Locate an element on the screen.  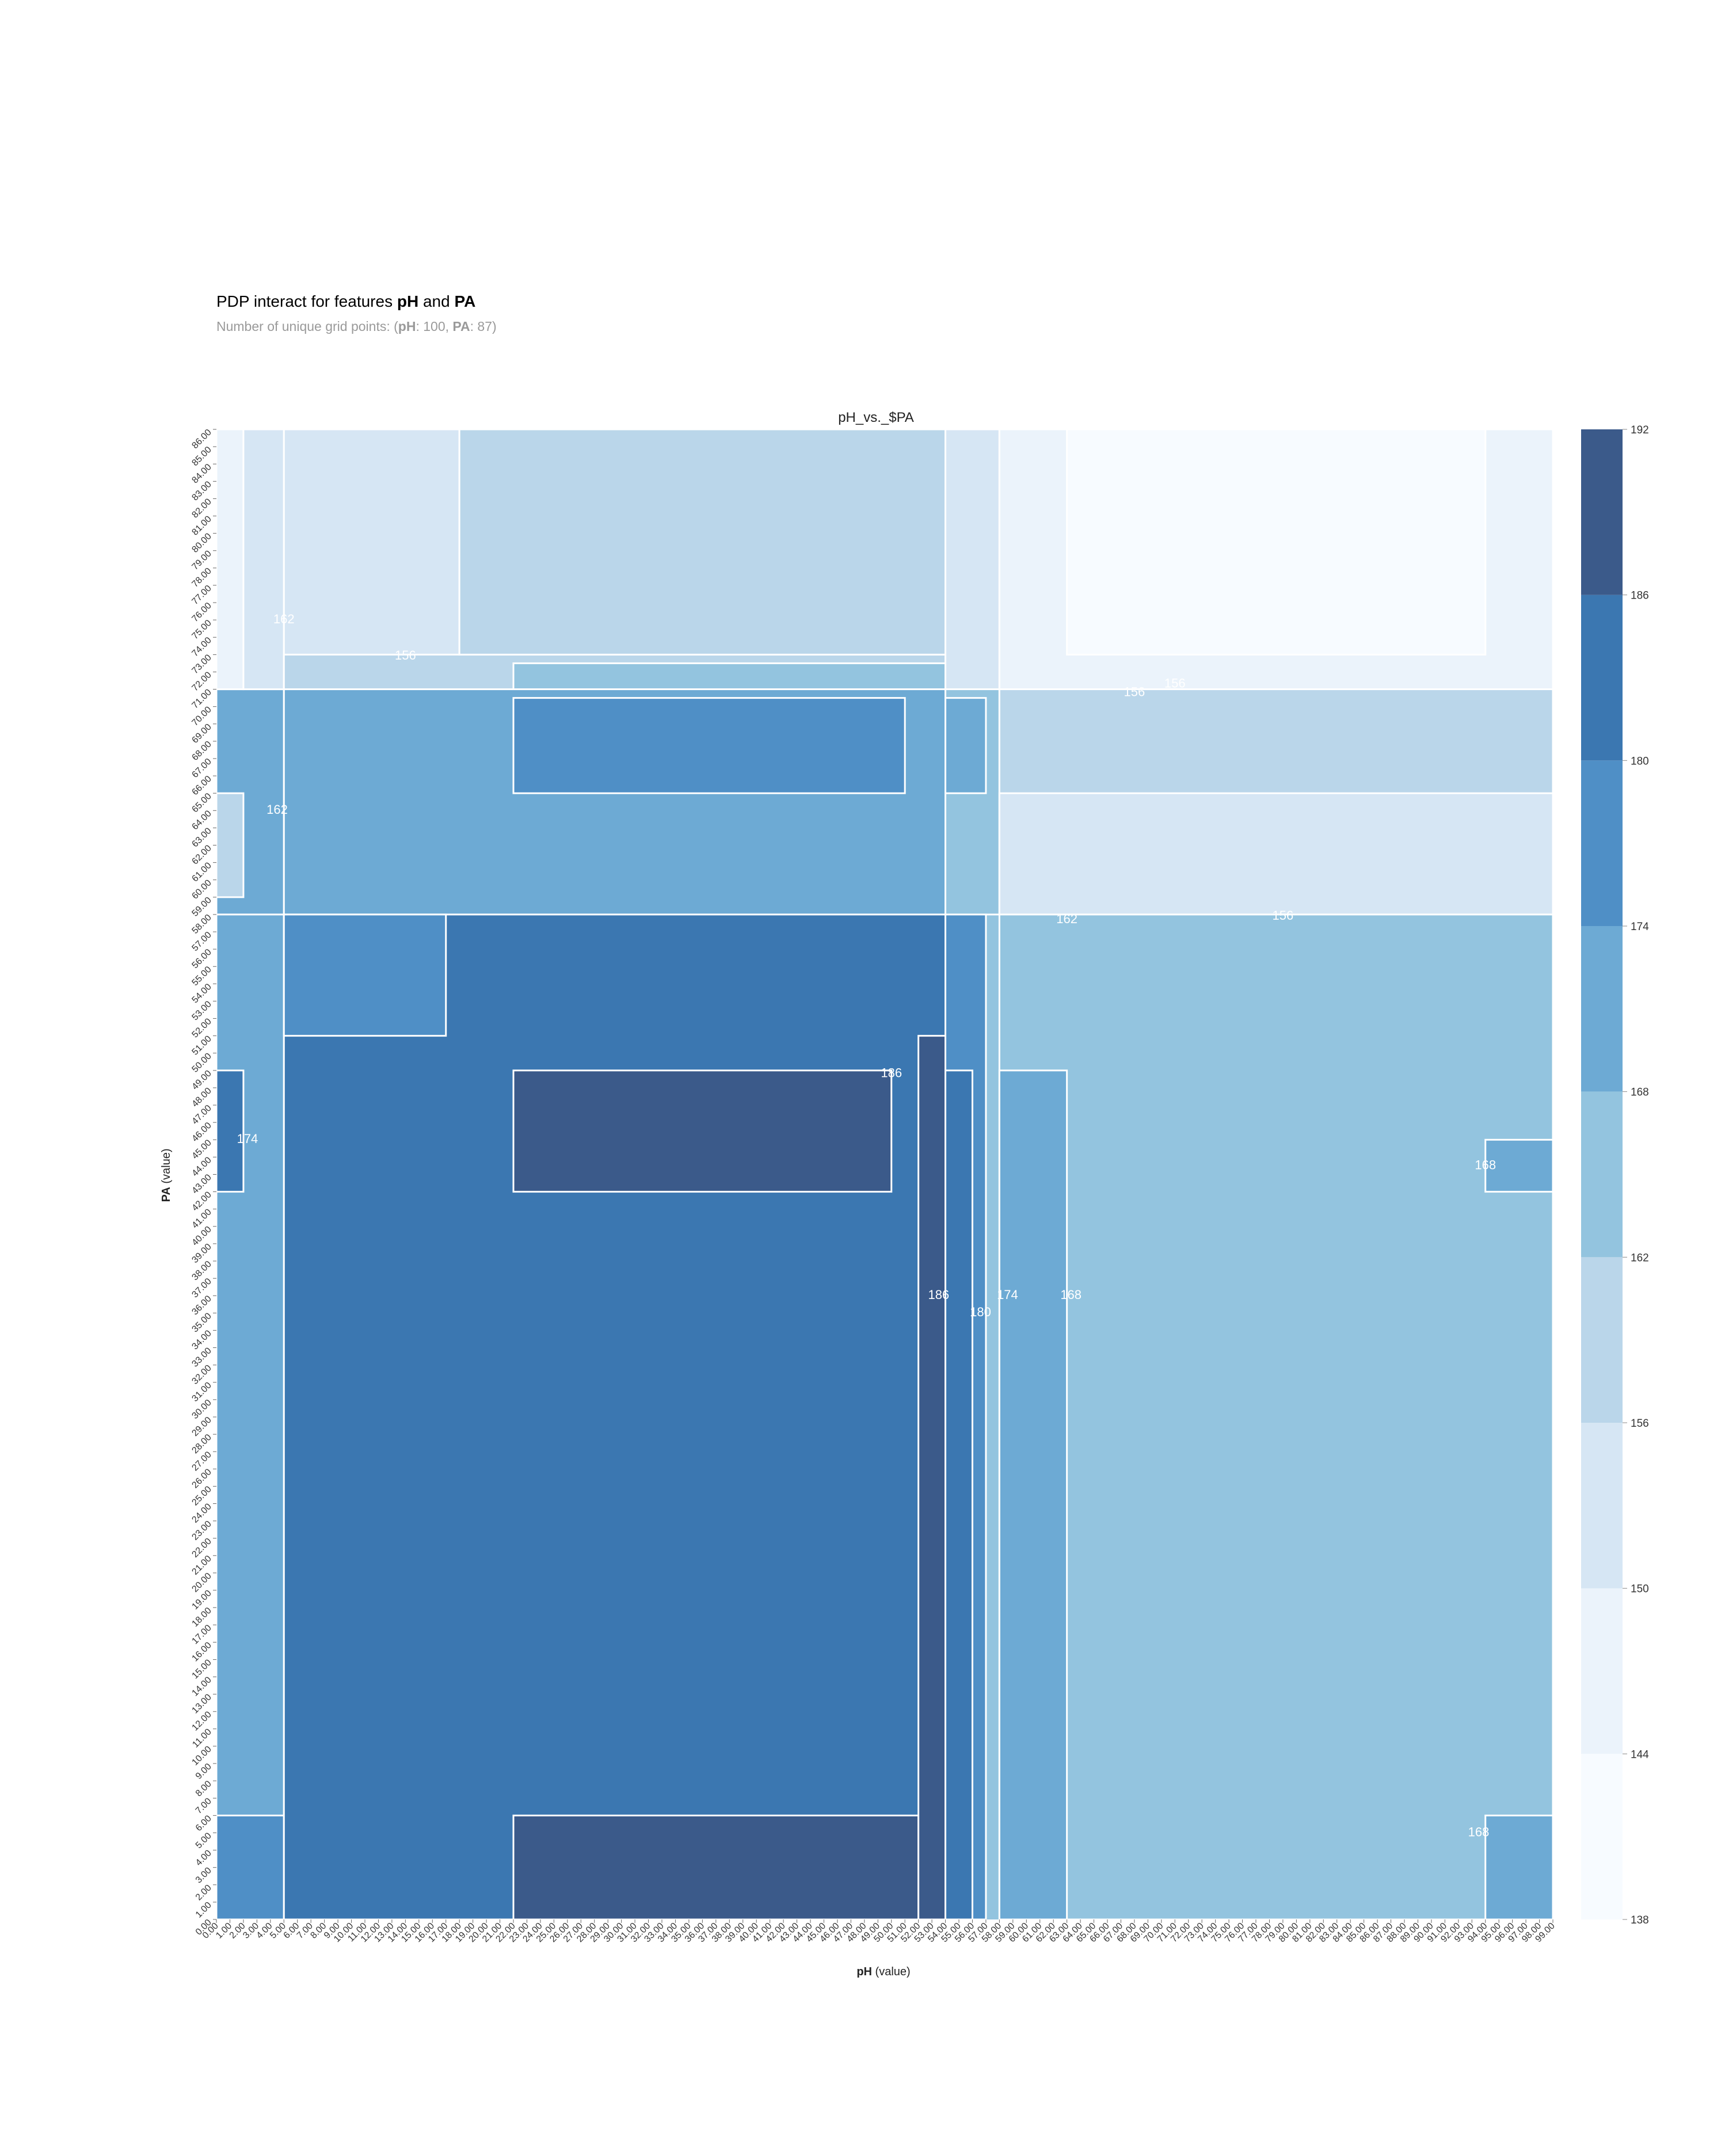
subtitle-x-count: 100 is located at coordinates (434, 326).